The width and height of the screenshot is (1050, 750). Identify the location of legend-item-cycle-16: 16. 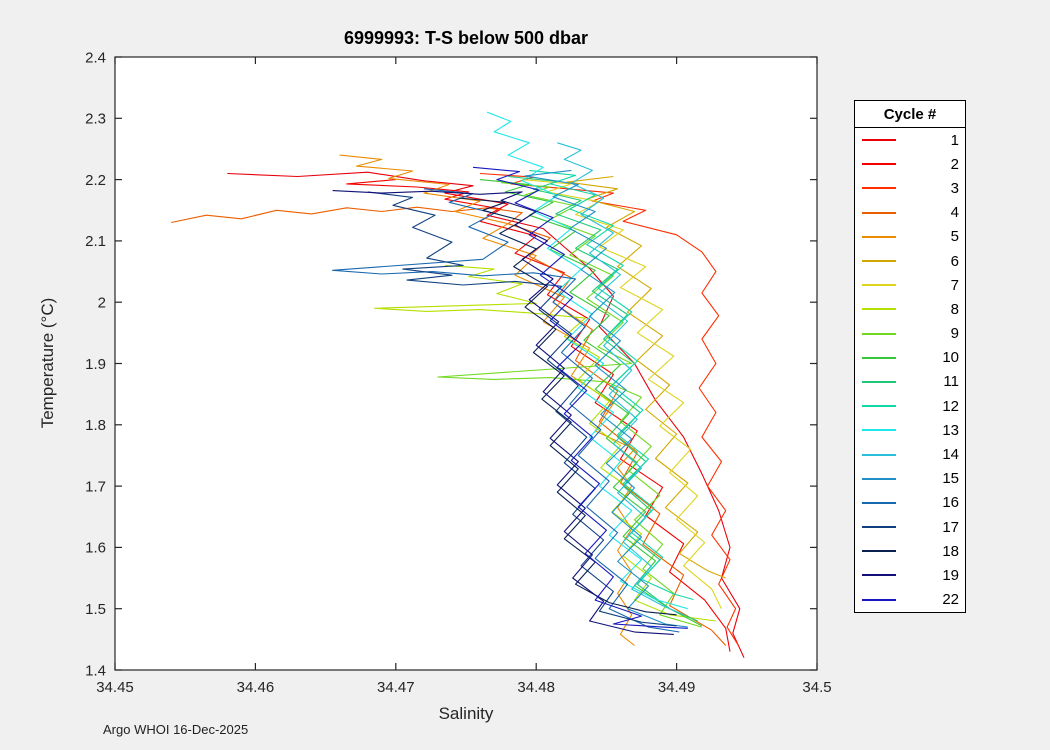
(910, 503).